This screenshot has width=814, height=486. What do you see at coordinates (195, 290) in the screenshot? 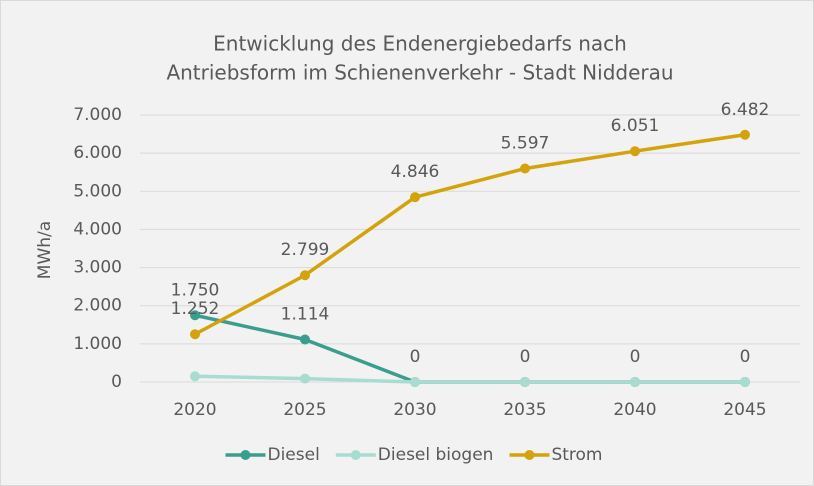
I see `data-label: 1.750` at bounding box center [195, 290].